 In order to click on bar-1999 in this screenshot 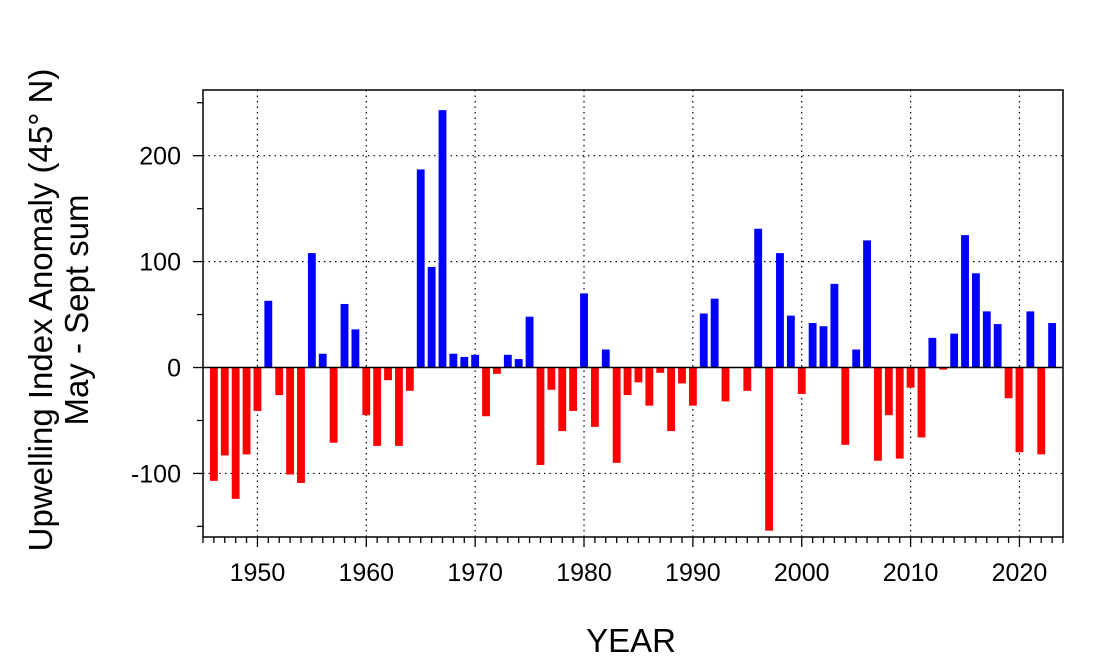, I will do `click(790, 341)`.